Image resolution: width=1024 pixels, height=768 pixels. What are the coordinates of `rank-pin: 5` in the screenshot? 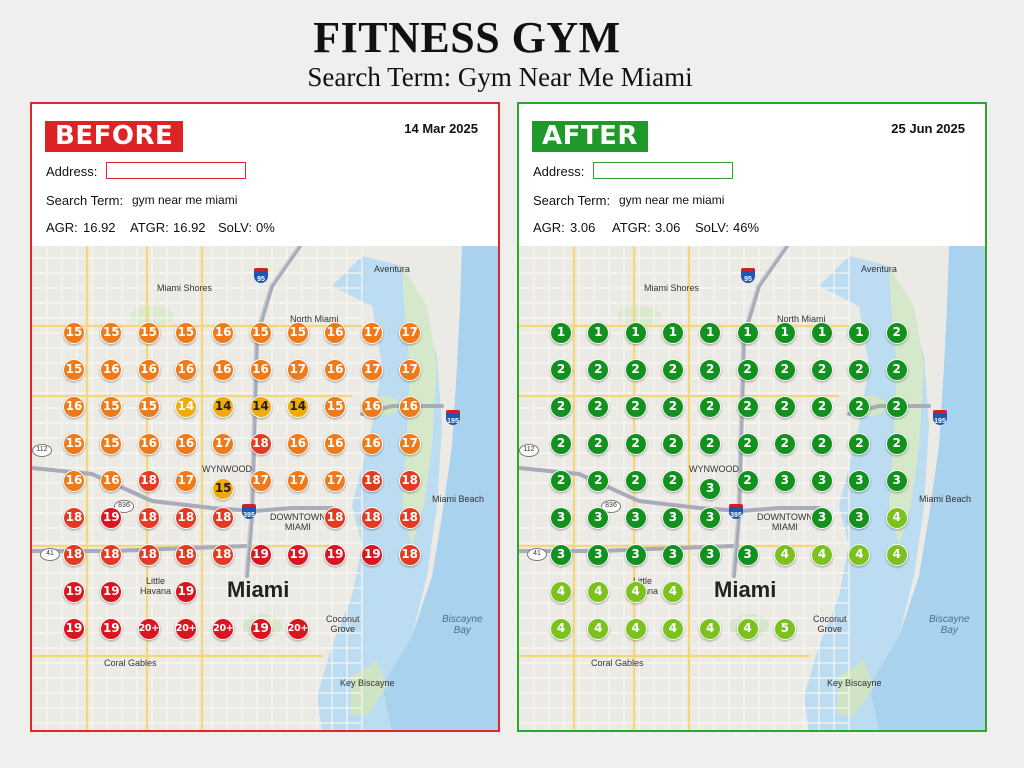 It's located at (784, 629).